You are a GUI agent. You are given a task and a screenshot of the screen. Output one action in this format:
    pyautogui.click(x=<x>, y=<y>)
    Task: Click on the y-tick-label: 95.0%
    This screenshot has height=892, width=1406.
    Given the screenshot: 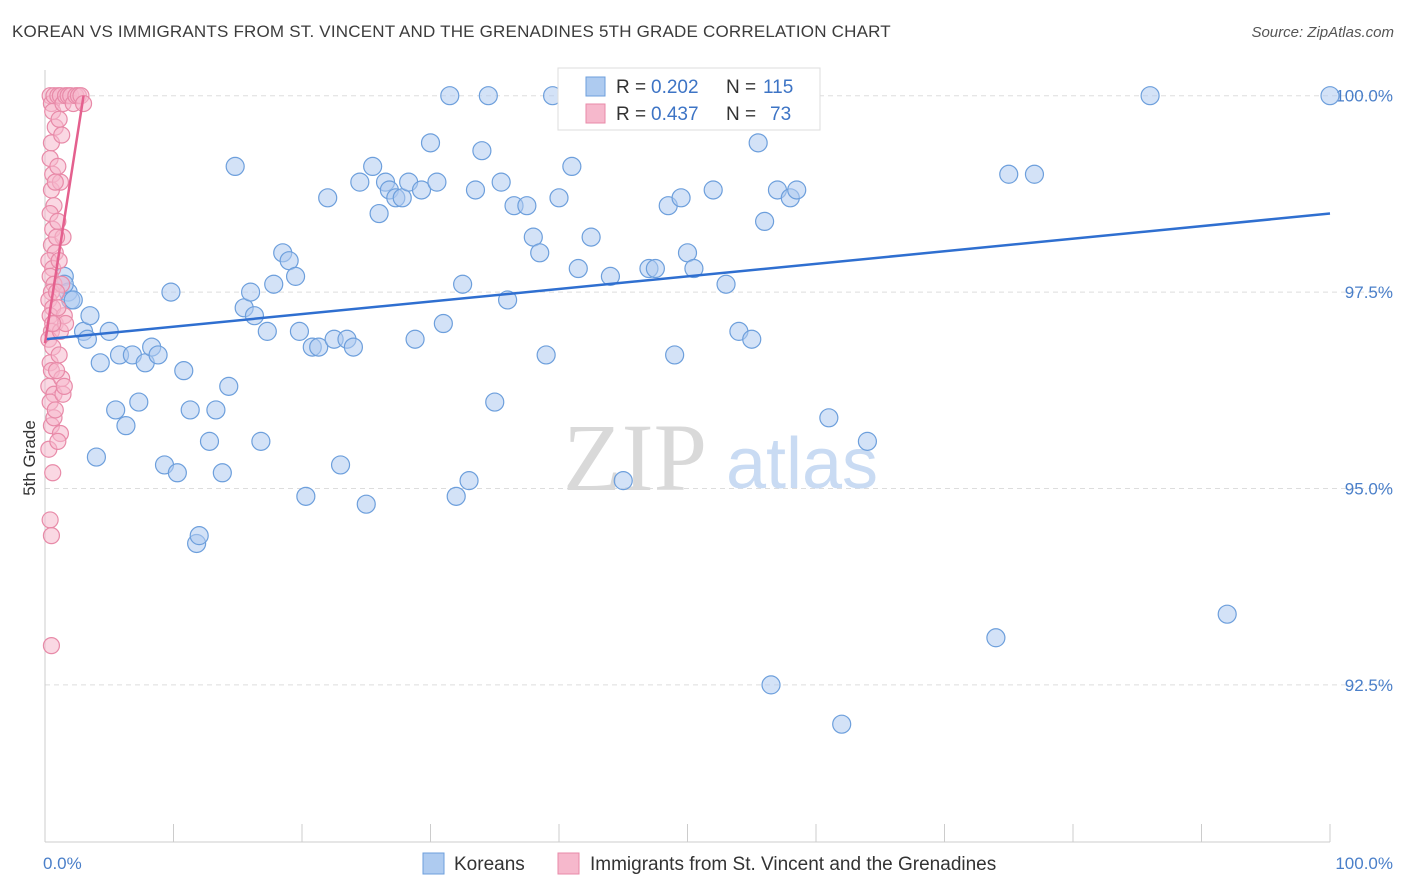 What is the action you would take?
    pyautogui.click(x=1369, y=488)
    